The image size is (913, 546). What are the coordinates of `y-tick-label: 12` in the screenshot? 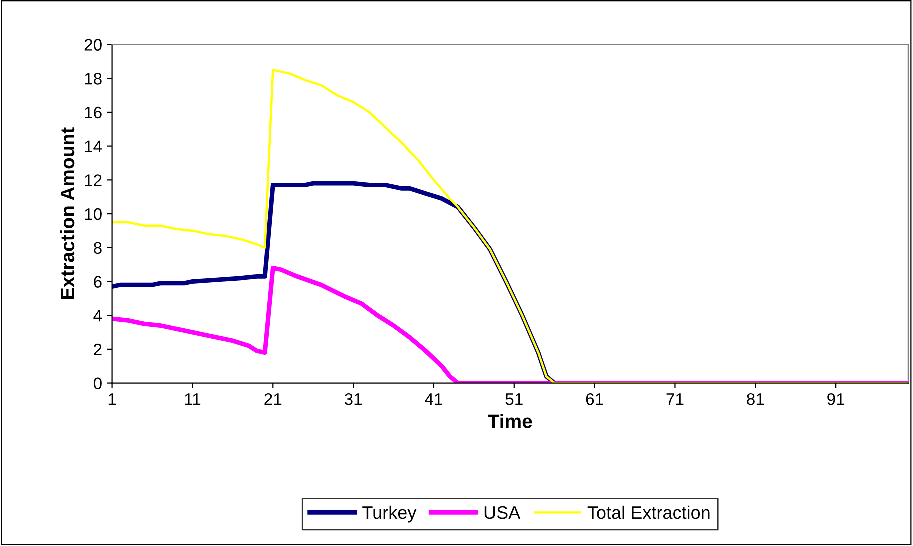 It's located at (93, 180).